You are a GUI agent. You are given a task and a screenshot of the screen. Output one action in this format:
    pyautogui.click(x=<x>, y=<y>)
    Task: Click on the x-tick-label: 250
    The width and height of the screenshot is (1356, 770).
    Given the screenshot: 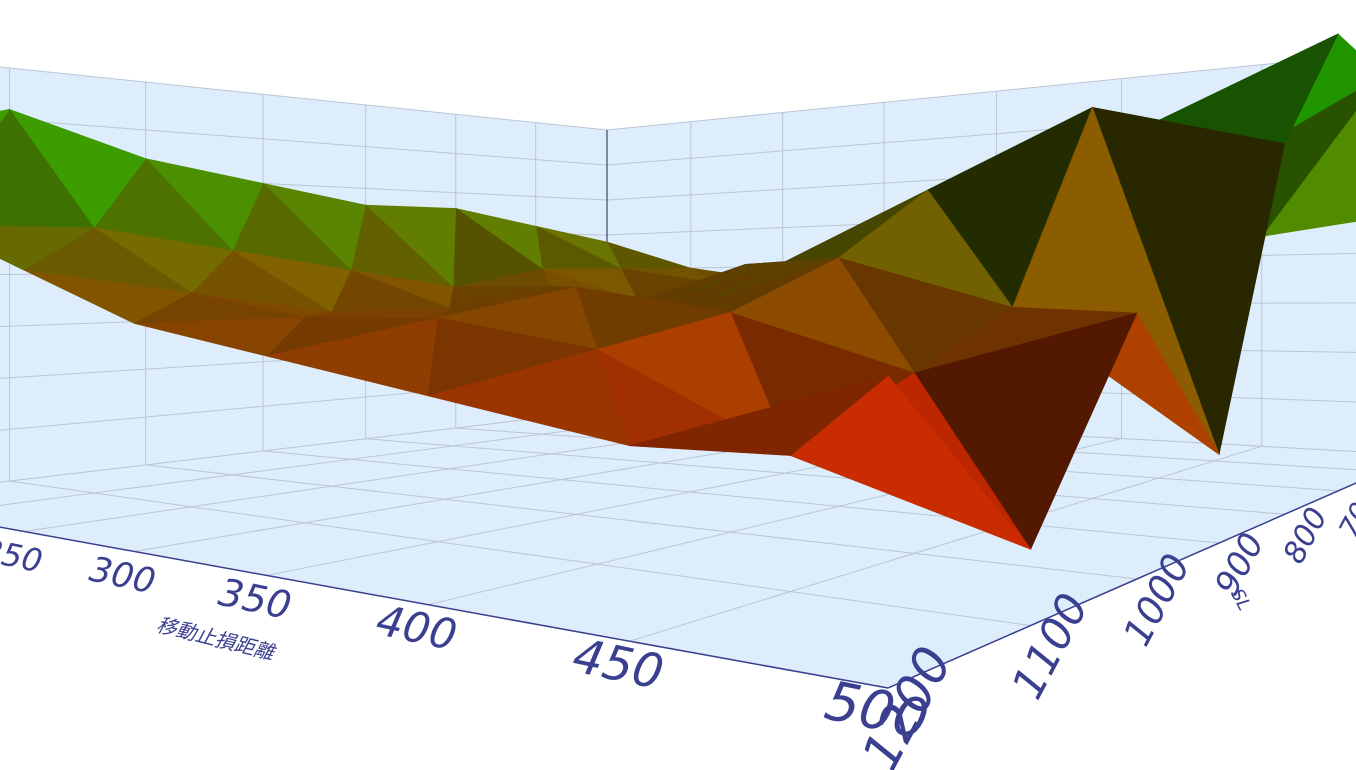 What is the action you would take?
    pyautogui.click(x=23, y=556)
    